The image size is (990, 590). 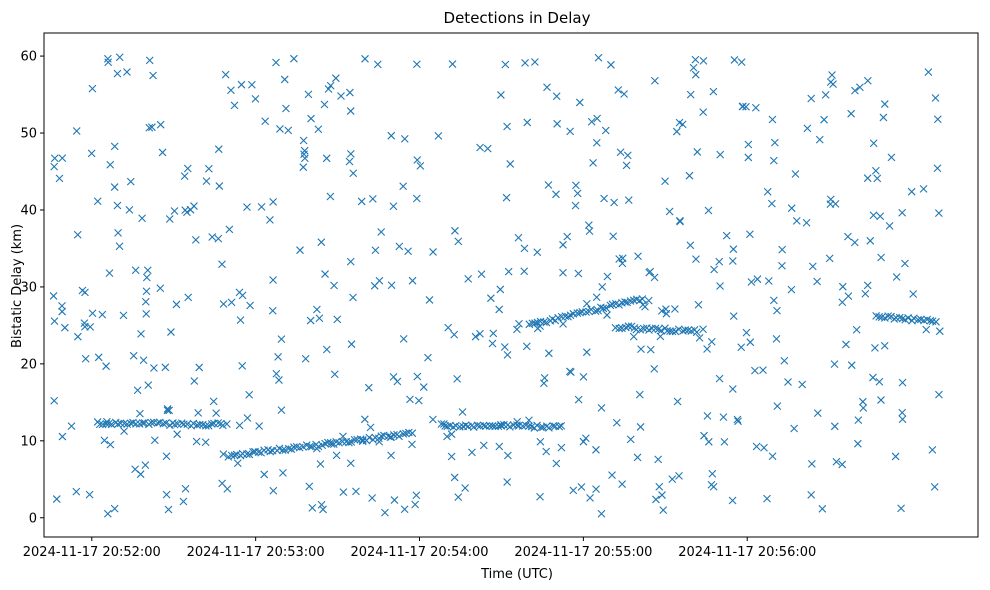 What do you see at coordinates (419, 552) in the screenshot?
I see `x-tick-label: 2024-11-17 20:54:00` at bounding box center [419, 552].